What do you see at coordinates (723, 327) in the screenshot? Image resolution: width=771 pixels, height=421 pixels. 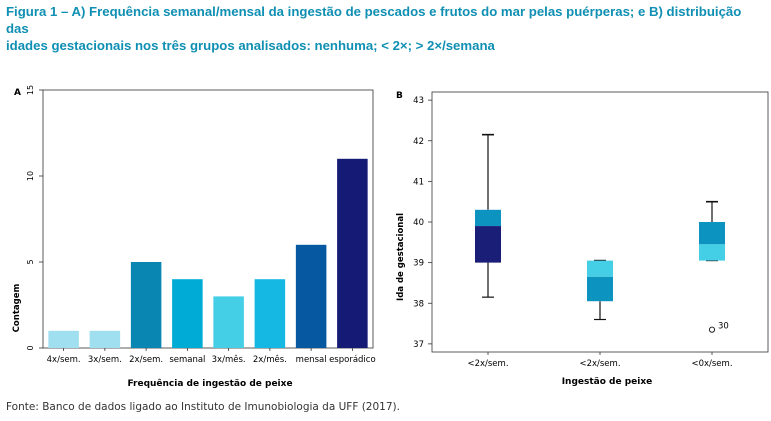 I see `outlier-label: 30` at bounding box center [723, 327].